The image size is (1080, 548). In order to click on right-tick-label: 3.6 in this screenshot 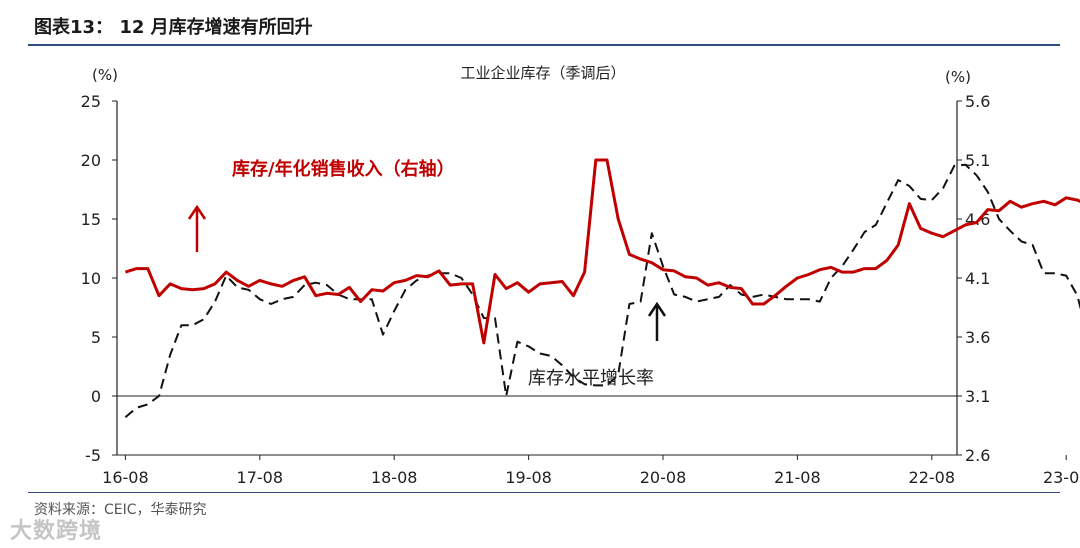, I will do `click(977, 337)`.